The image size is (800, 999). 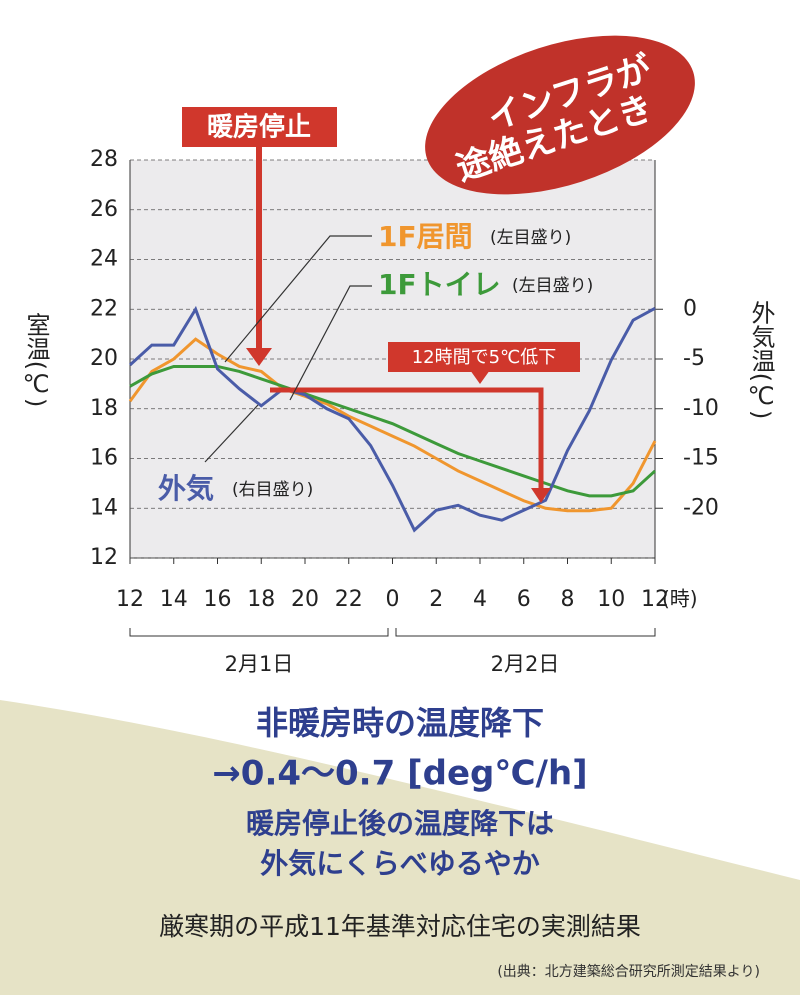 I want to click on legend-label: 外気, so click(x=186, y=488).